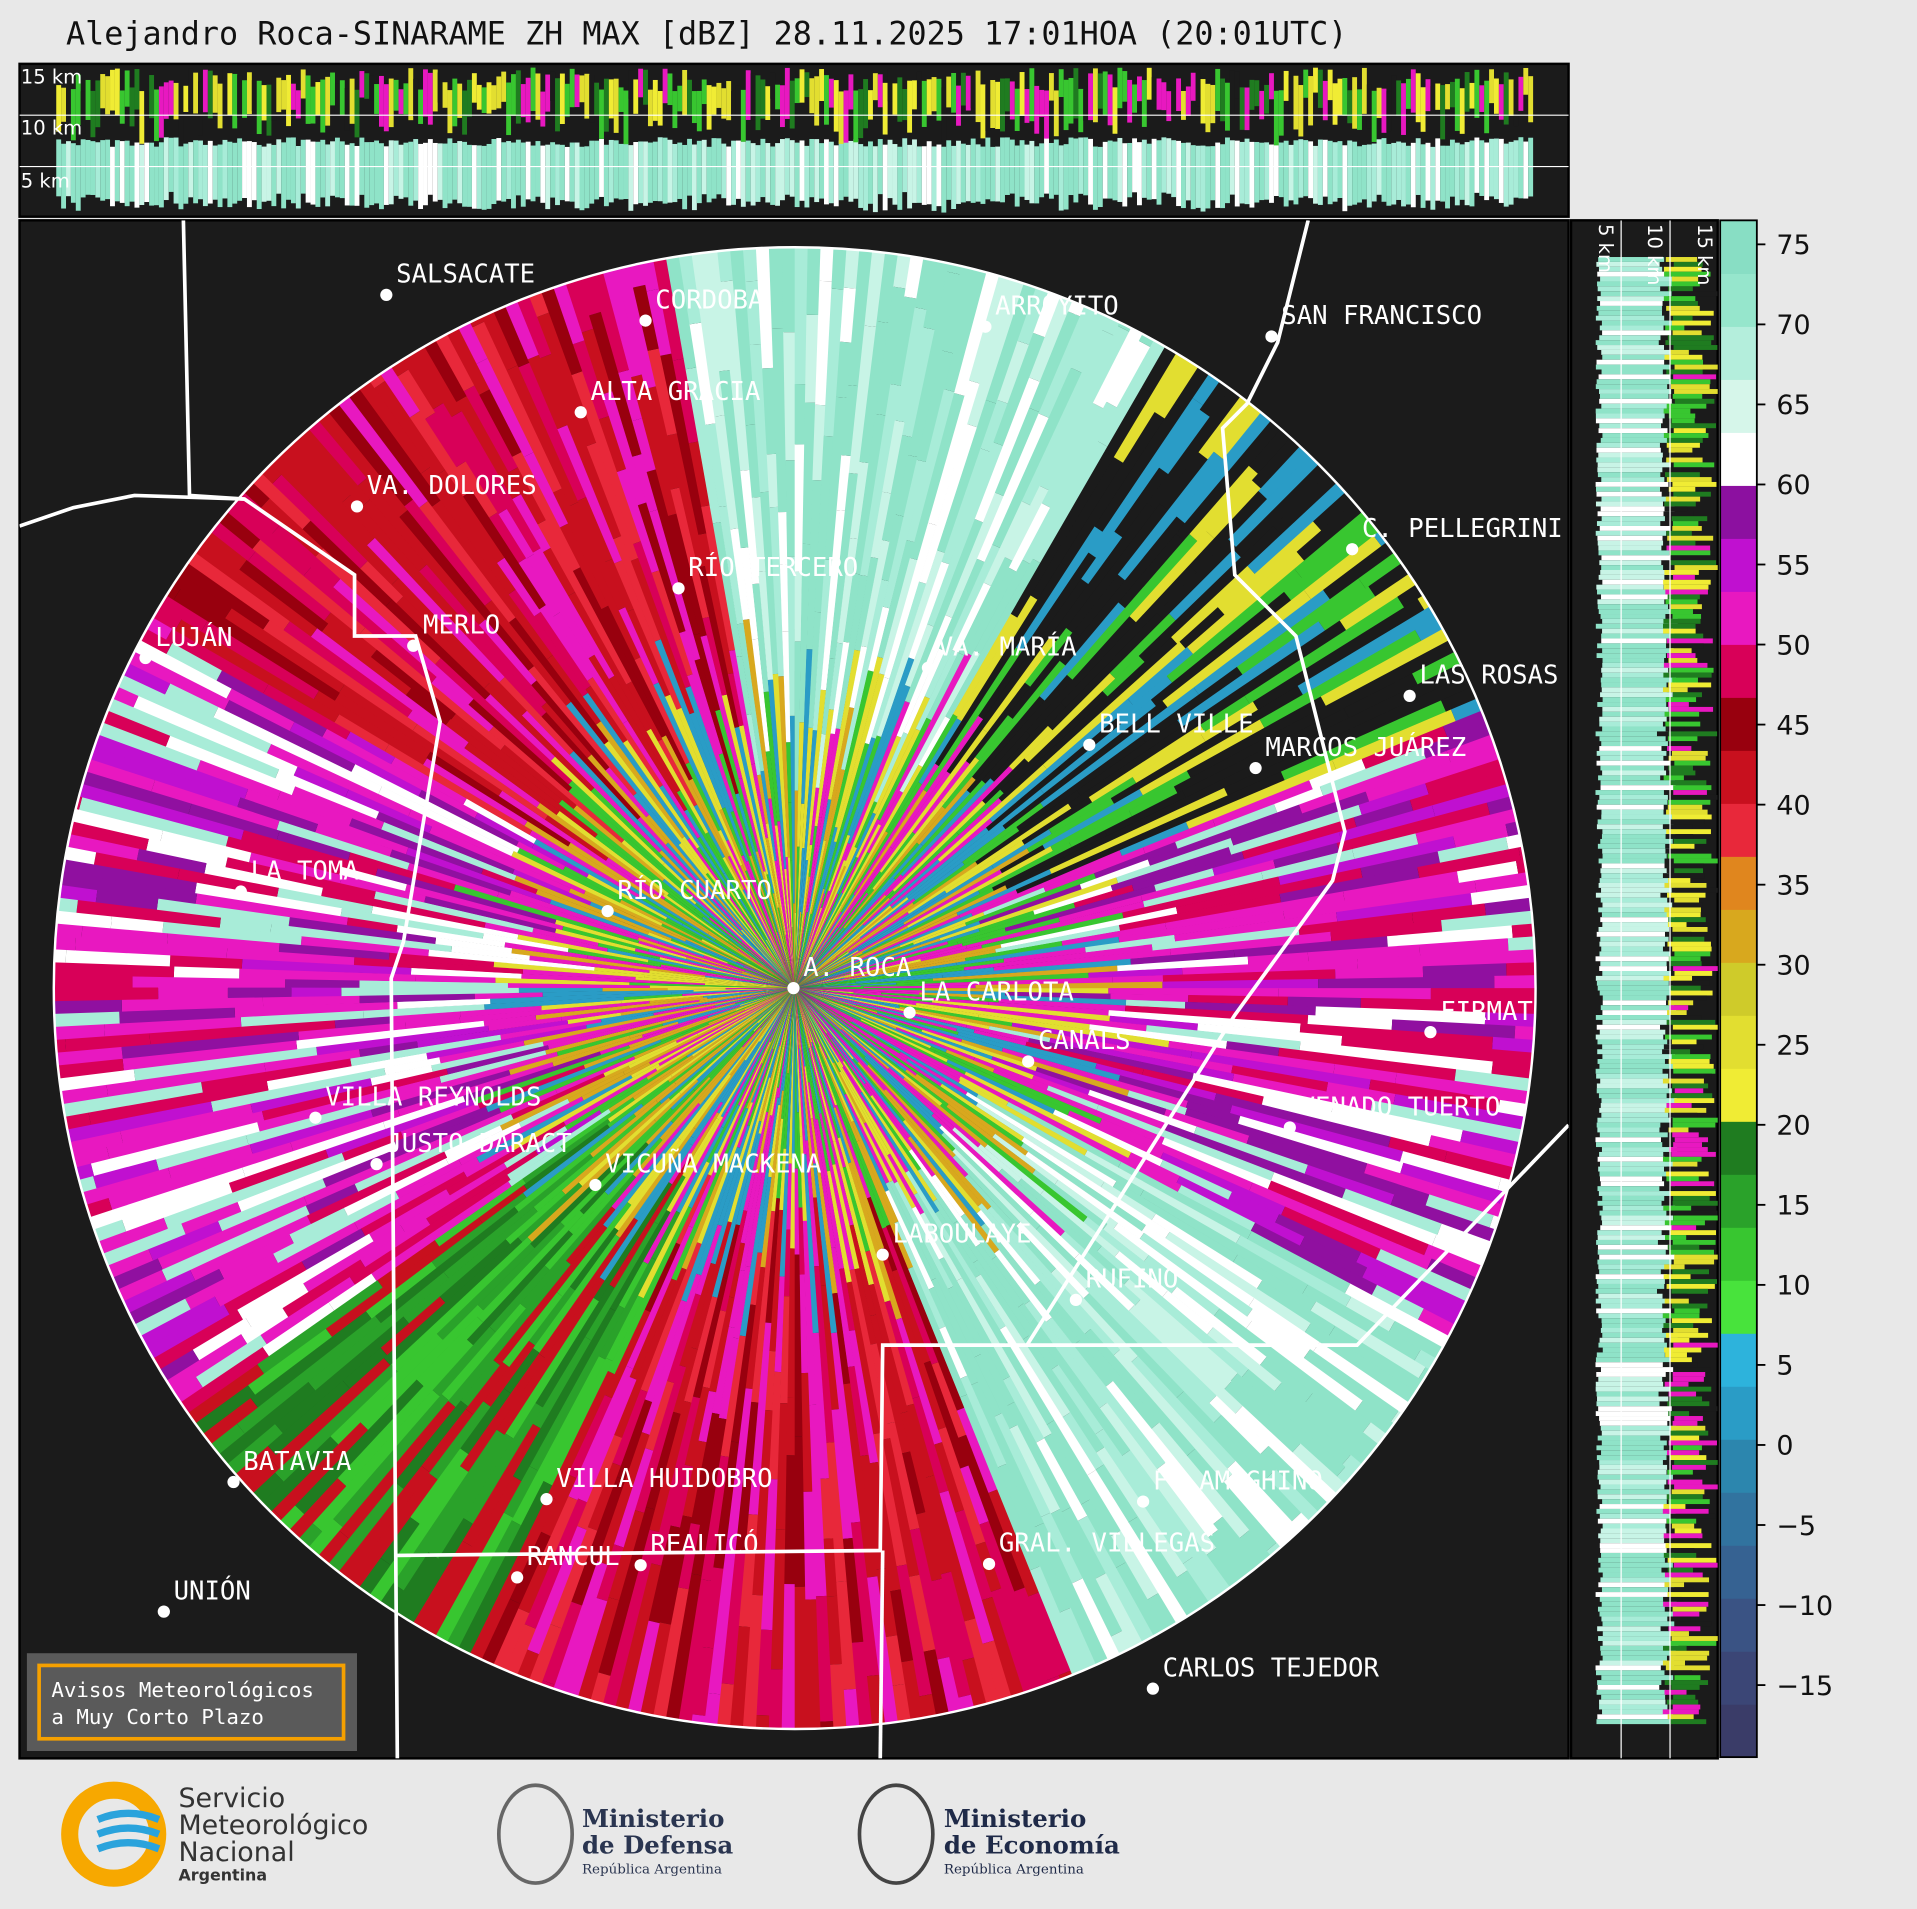  Describe the element at coordinates (645, 320) in the screenshot. I see `city-dot` at that location.